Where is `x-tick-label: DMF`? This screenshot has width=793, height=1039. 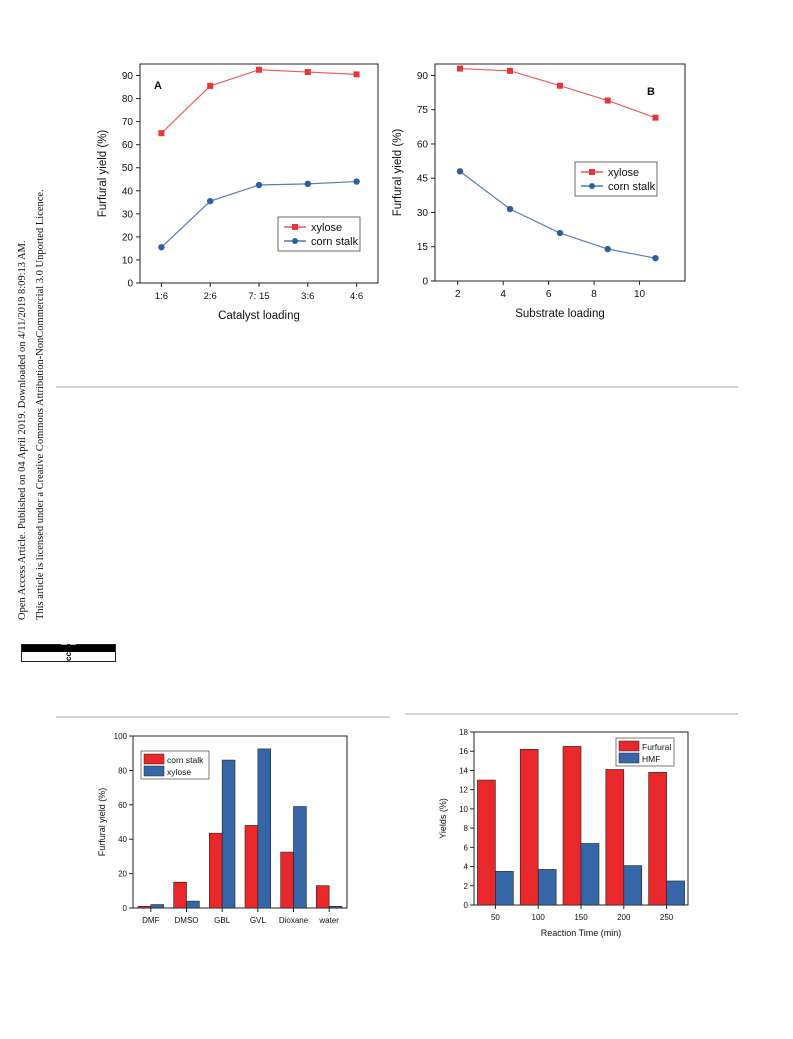 x-tick-label: DMF is located at coordinates (150, 920).